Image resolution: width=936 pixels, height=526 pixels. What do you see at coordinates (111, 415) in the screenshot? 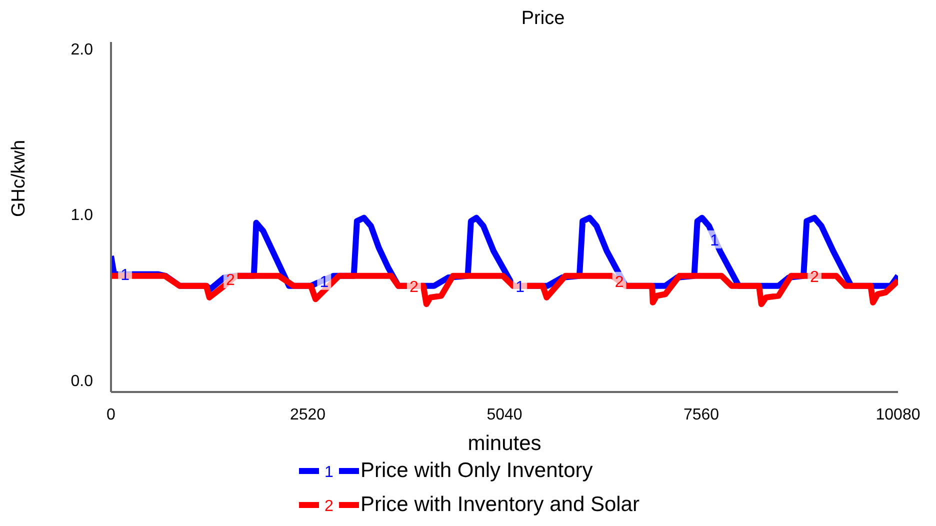
I see `x-tick-label: 0` at bounding box center [111, 415].